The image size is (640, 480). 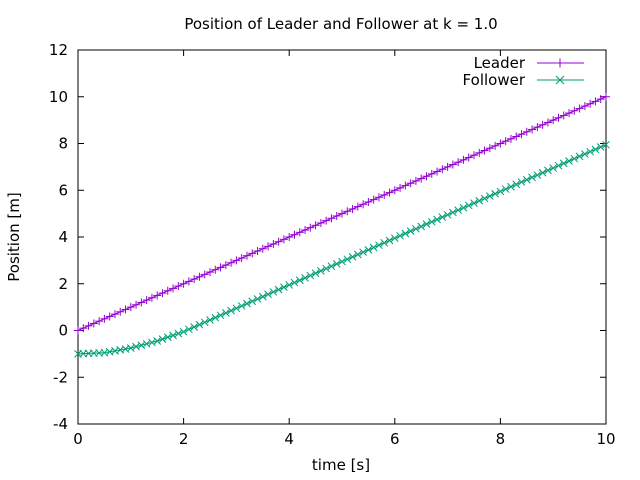 I want to click on x-tick-label: 10, so click(x=605, y=439).